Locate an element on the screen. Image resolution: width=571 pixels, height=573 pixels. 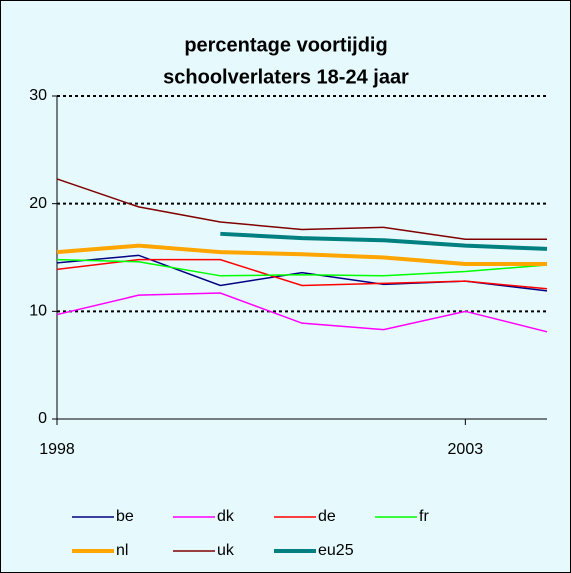
x-tick-label: 2003 is located at coordinates (466, 449).